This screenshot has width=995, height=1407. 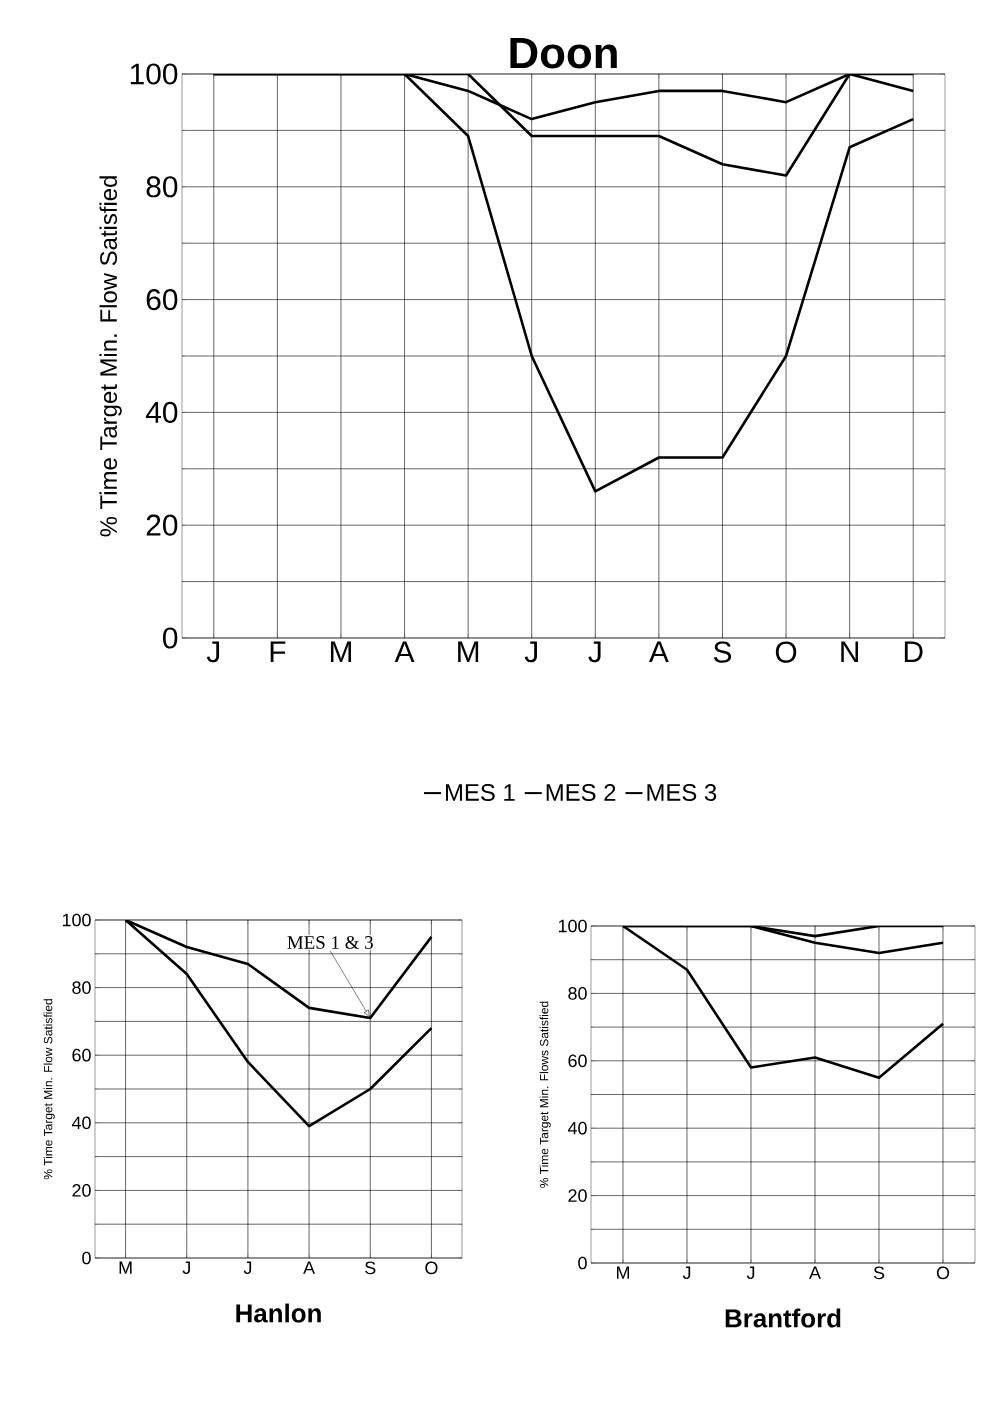 I want to click on text: Hanlon, so click(x=278, y=1313).